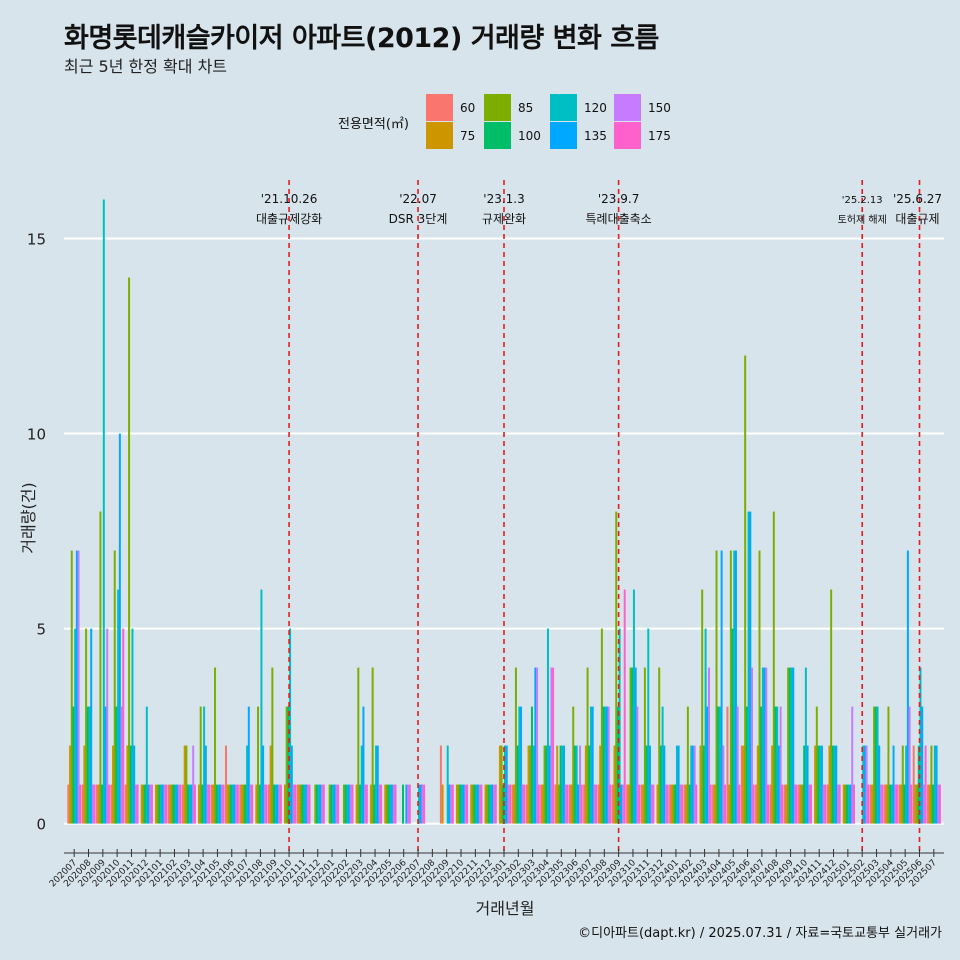  What do you see at coordinates (595, 108) in the screenshot?
I see `legend-label-120: 120` at bounding box center [595, 108].